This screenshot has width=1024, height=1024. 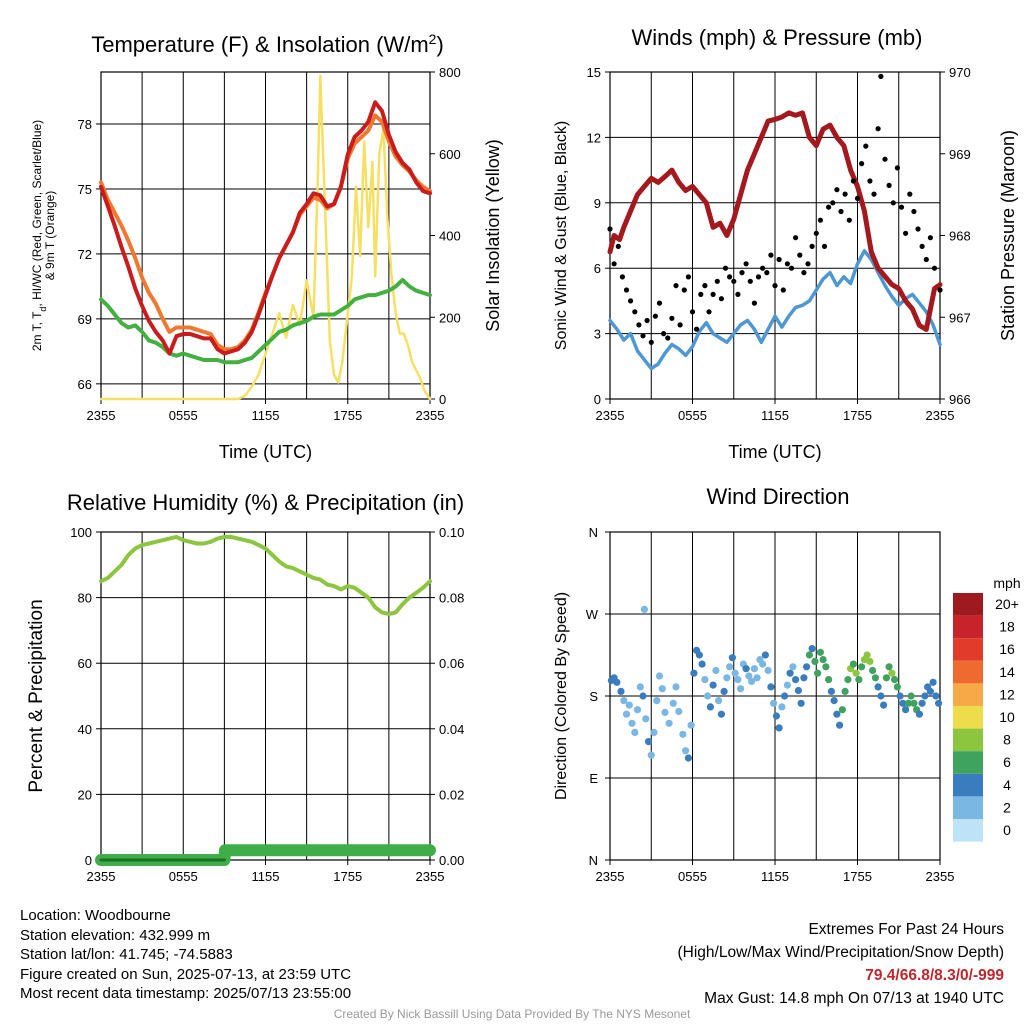 I want to click on y-tick-label: 78, so click(x=85, y=124).